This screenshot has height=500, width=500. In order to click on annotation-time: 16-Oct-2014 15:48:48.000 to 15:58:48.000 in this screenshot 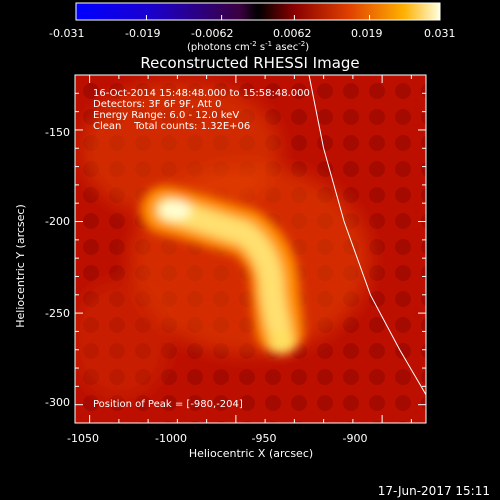, I will do `click(201, 93)`.